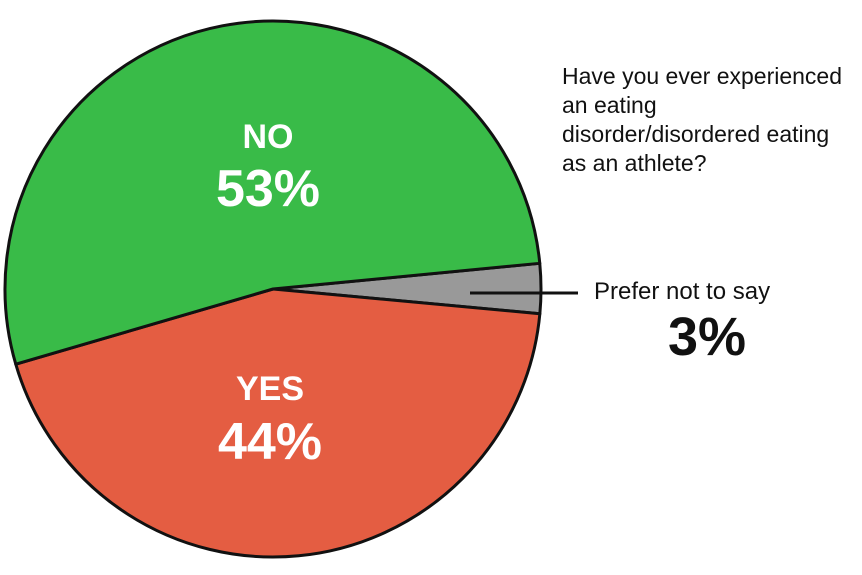  Describe the element at coordinates (268, 137) in the screenshot. I see `slice-label-no: NO` at that location.